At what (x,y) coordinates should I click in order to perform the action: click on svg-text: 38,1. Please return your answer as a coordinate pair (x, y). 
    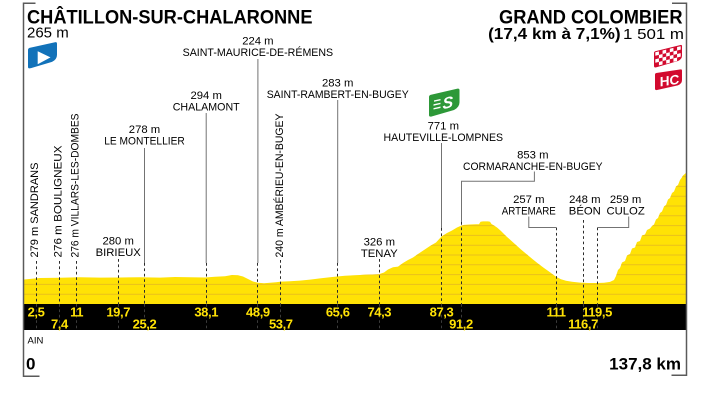
    Looking at the image, I should click on (206, 312).